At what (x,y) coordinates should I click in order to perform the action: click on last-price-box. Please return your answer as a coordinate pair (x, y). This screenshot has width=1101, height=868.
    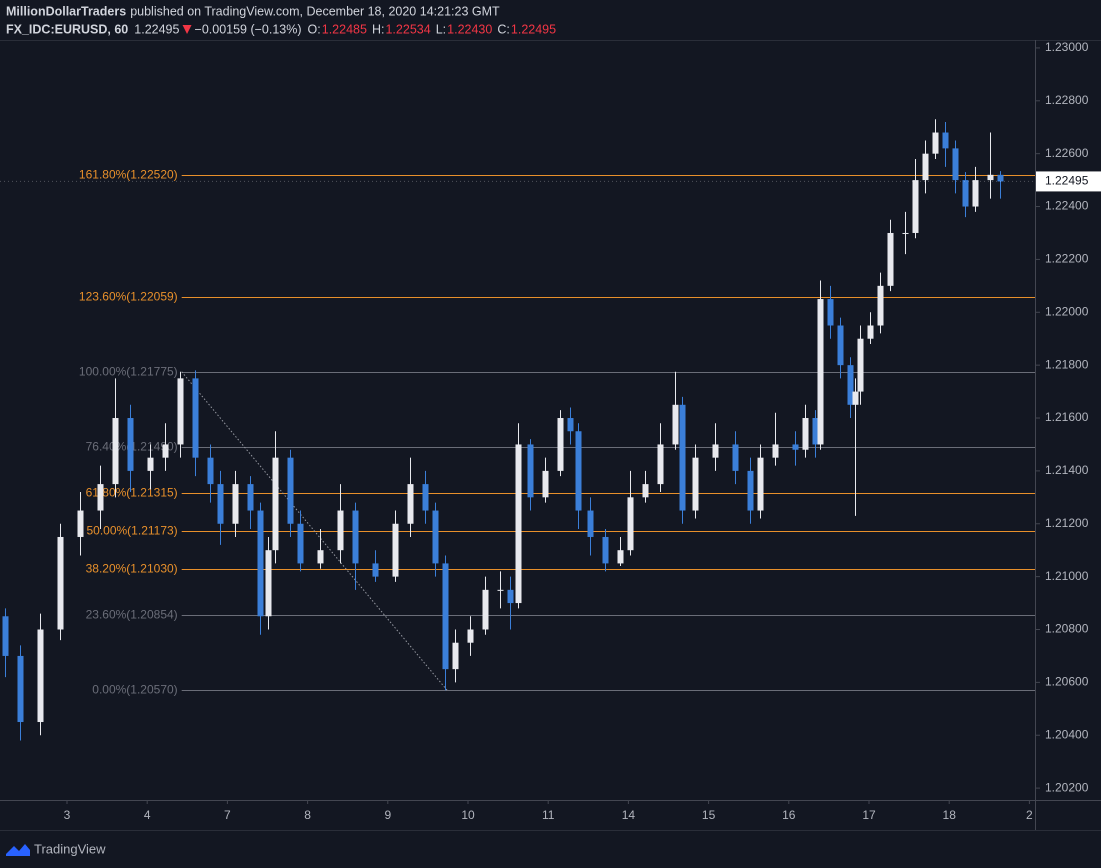
    Looking at the image, I should click on (1068, 181).